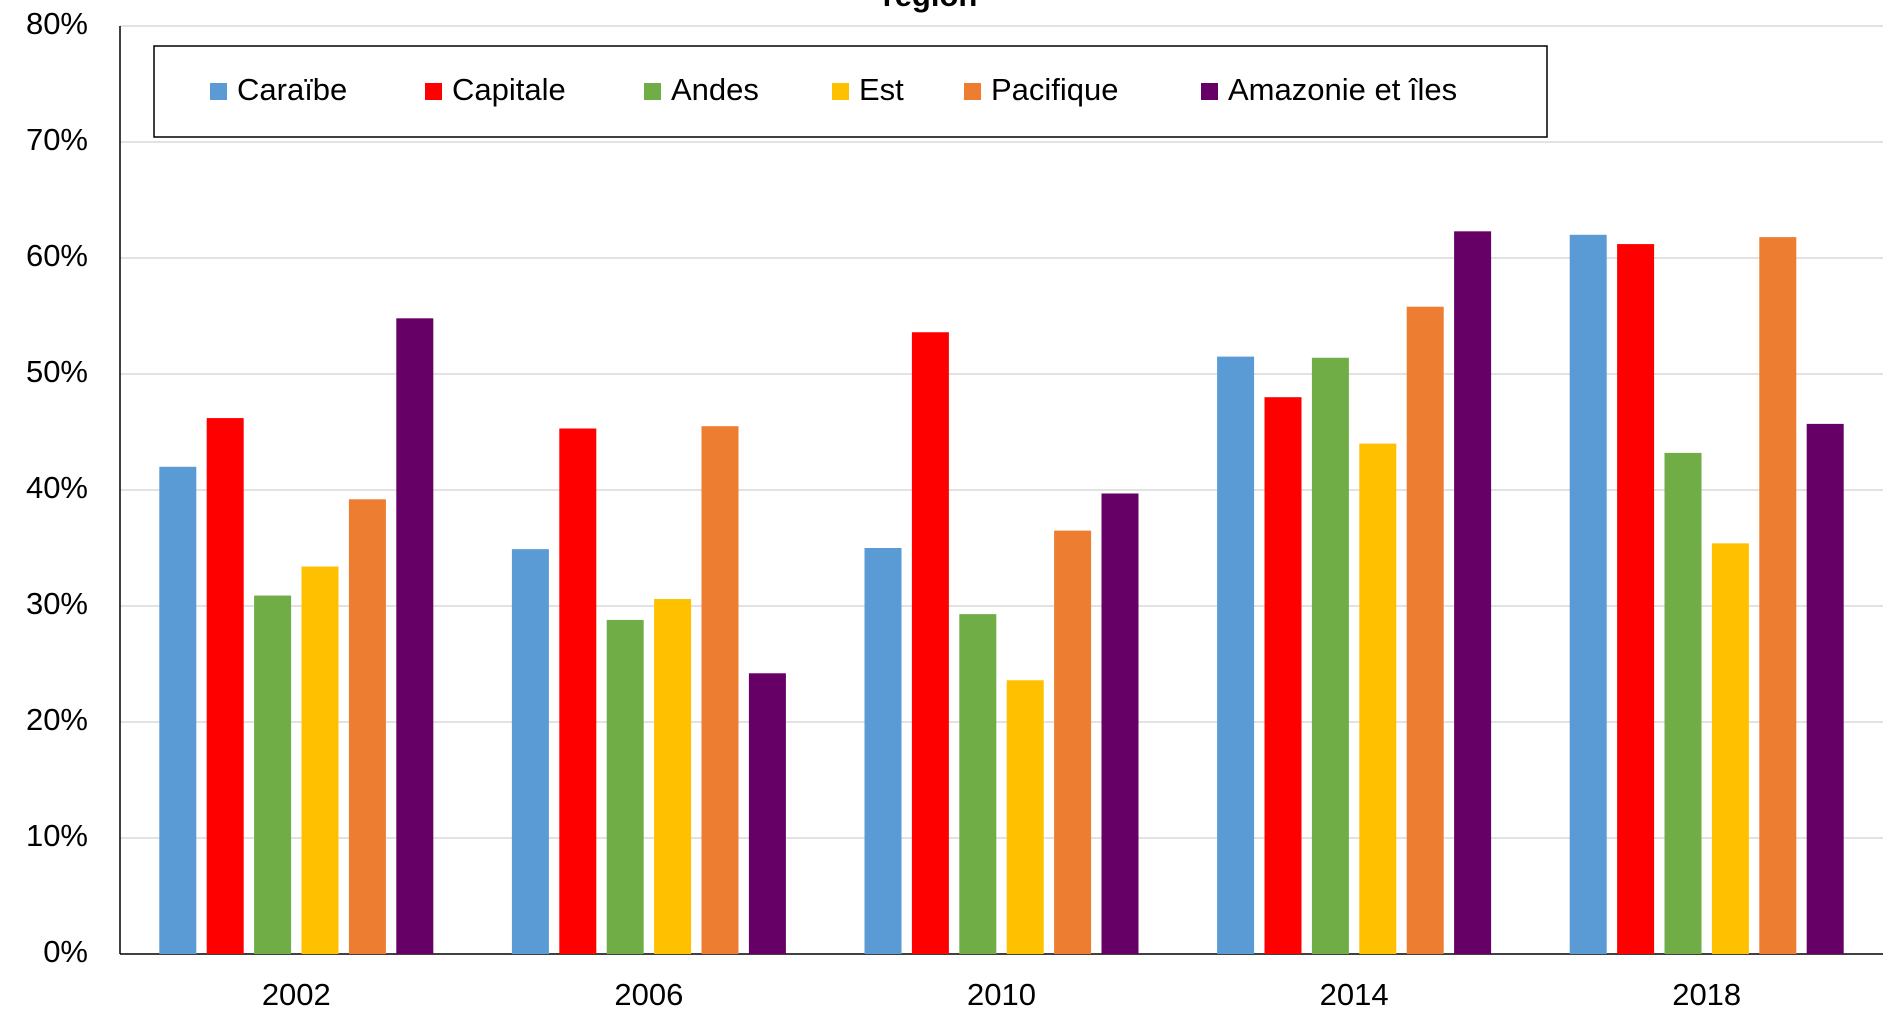  Describe the element at coordinates (715, 89) in the screenshot. I see `legend-label: Andes` at that location.